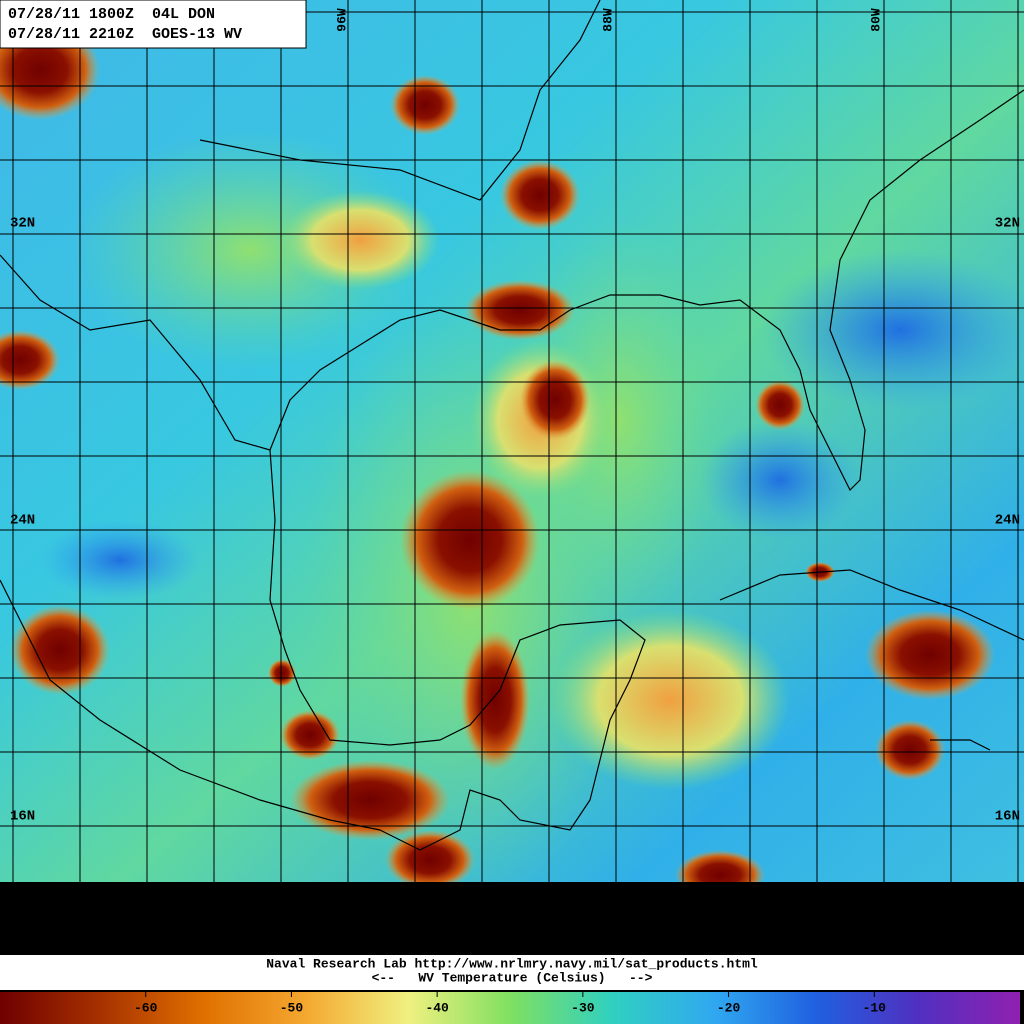 The image size is (1024, 1024). What do you see at coordinates (153, 24) in the screenshot?
I see `header-box` at bounding box center [153, 24].